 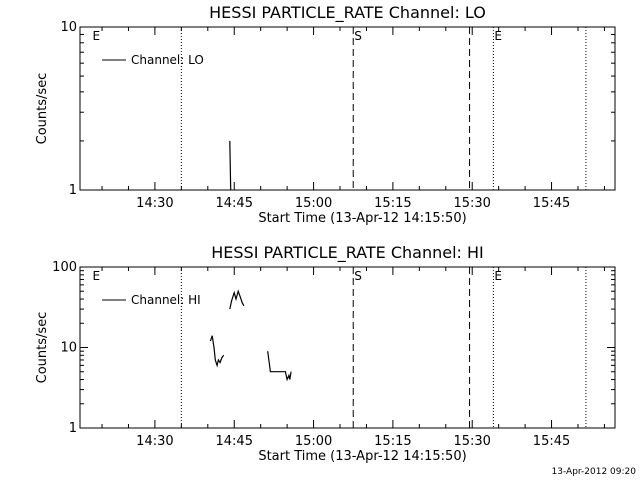 I want to click on chart-title: HESSI PARTICLE_RATE Channel: LO, so click(x=347, y=13).